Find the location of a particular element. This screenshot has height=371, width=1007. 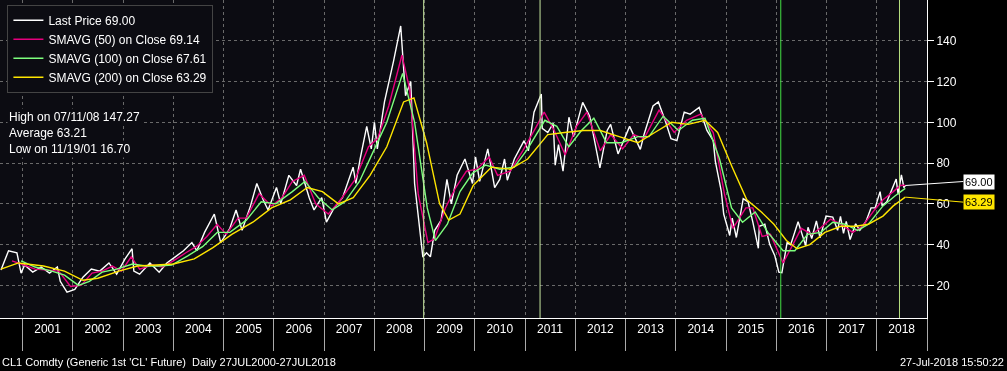

legend-label: SMAVG (50) on Close 69.14 is located at coordinates (124, 39).